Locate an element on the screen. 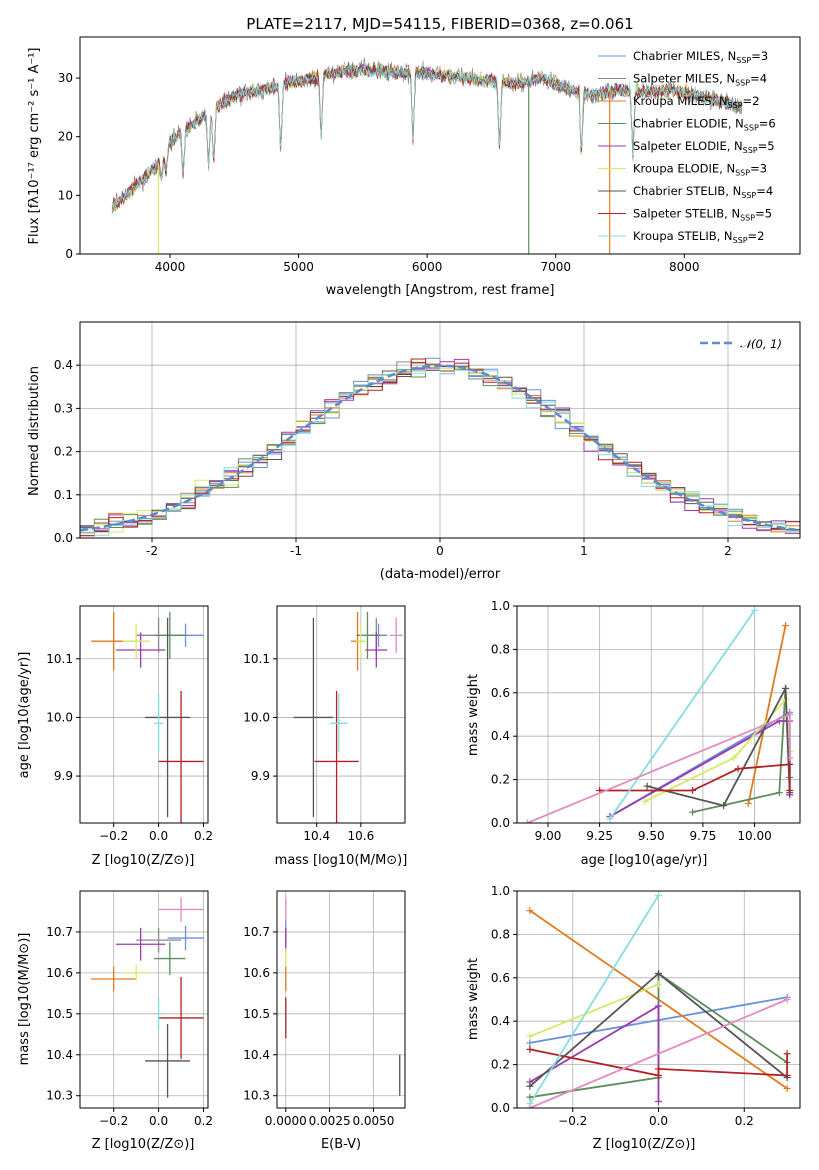 The height and width of the screenshot is (1170, 819). x-tick-label: 9.00 is located at coordinates (548, 836).